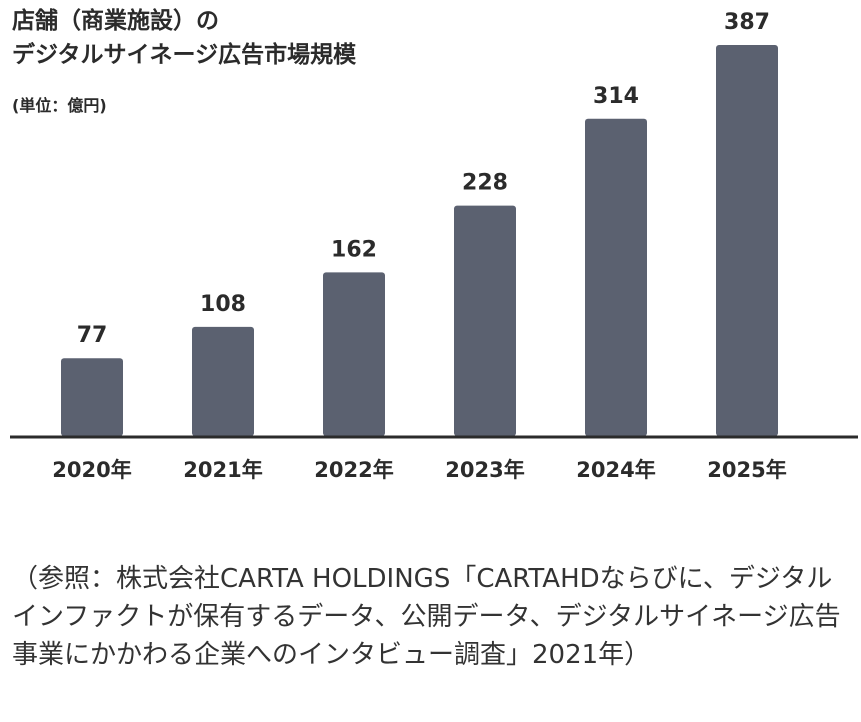 The height and width of the screenshot is (722, 861). Describe the element at coordinates (184, 55) in the screenshot. I see `chart-title-line2: デジタルサイネージ広告市場規模` at that location.